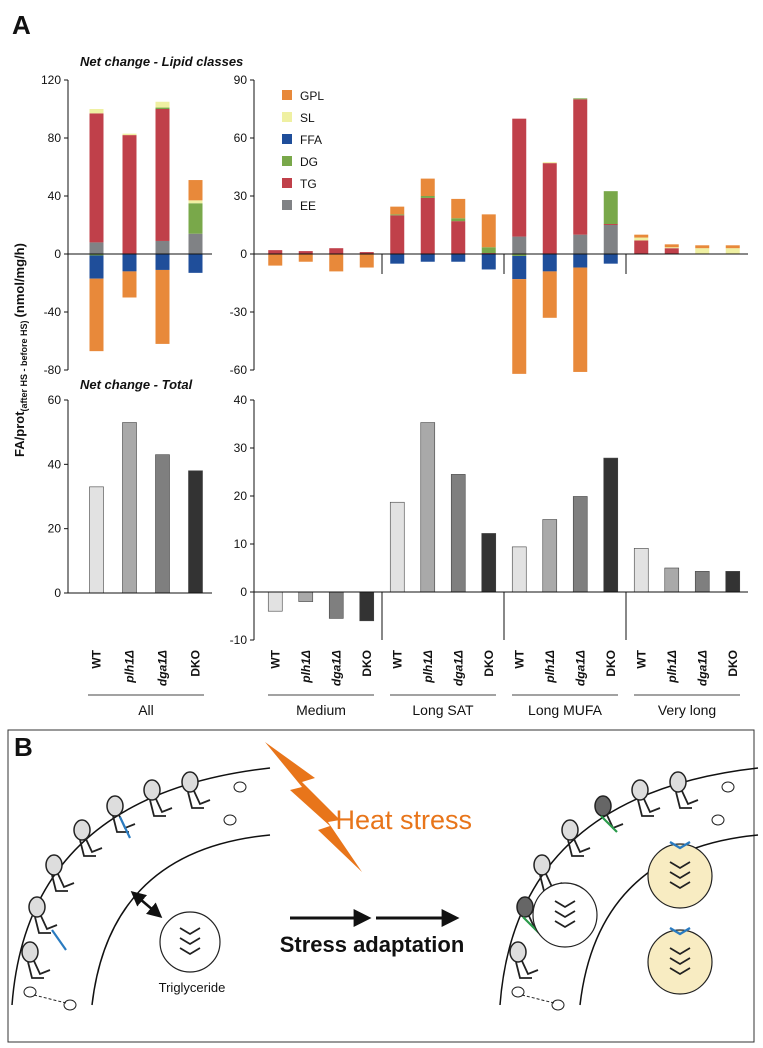  What do you see at coordinates (19, 280) in the screenshot?
I see `y-label-unit: (nmol/mg/h)` at bounding box center [19, 280].